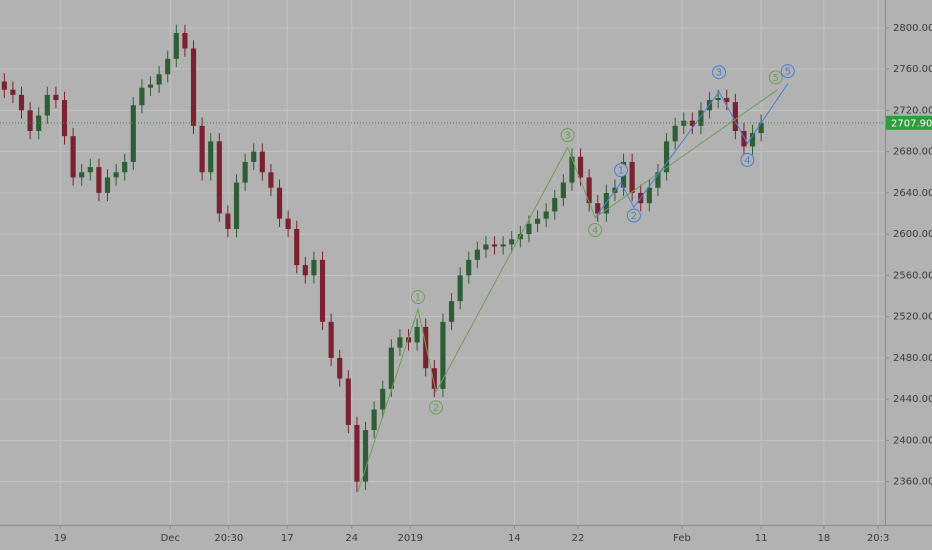  What do you see at coordinates (761, 538) in the screenshot?
I see `x-tick-label: 11` at bounding box center [761, 538].